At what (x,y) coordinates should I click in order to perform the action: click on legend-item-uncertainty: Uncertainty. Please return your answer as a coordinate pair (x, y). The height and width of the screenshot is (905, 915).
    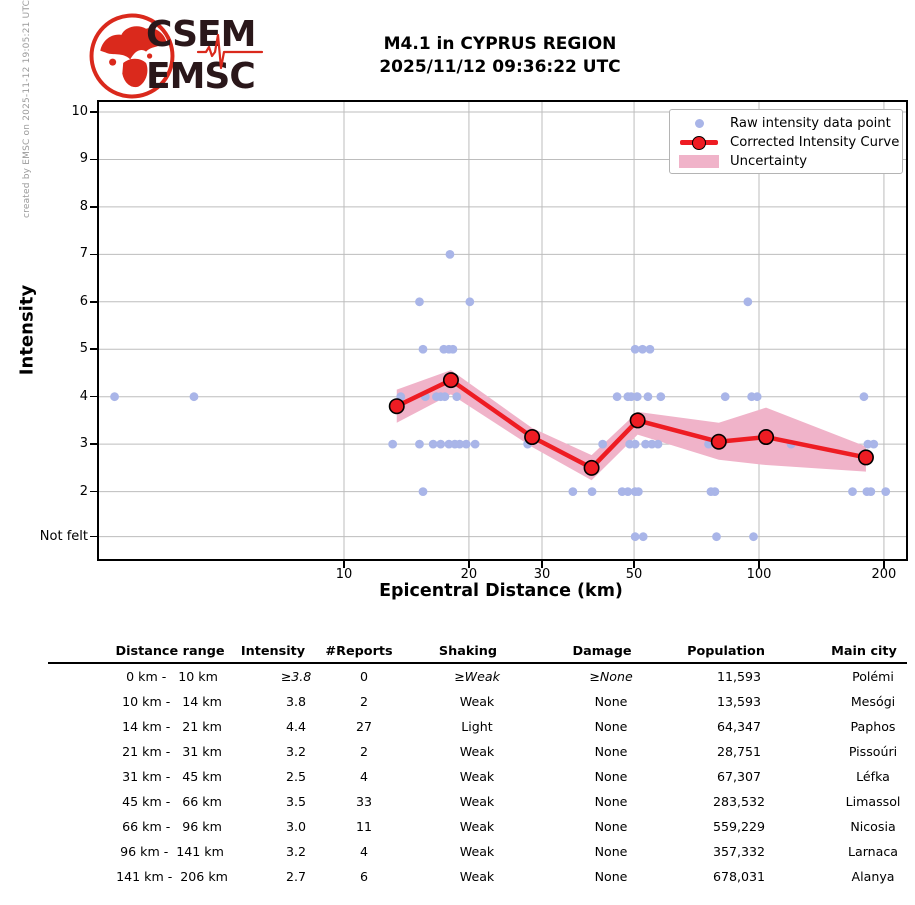
    Looking at the image, I should click on (789, 161).